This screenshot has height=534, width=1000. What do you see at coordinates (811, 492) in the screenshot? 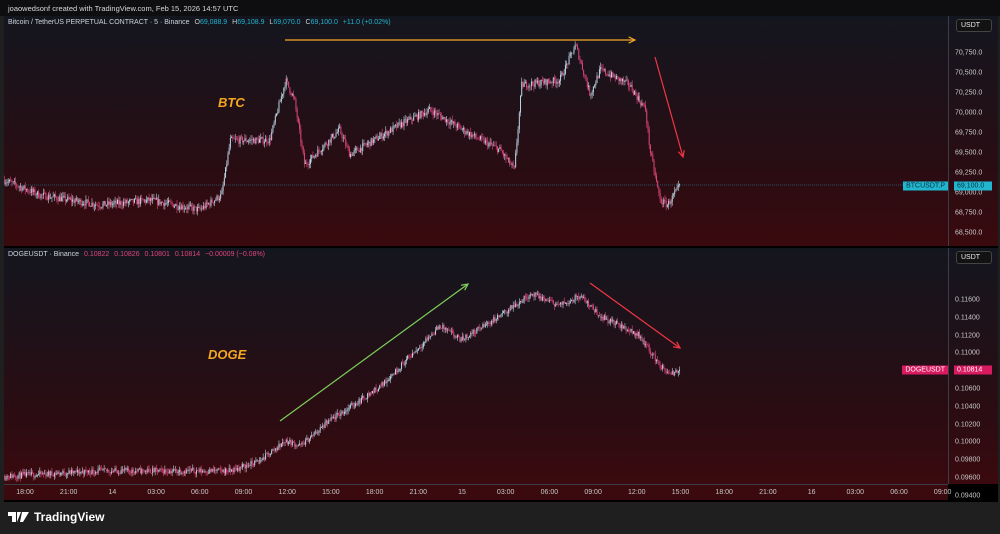
I see `time-tick: 16` at bounding box center [811, 492].